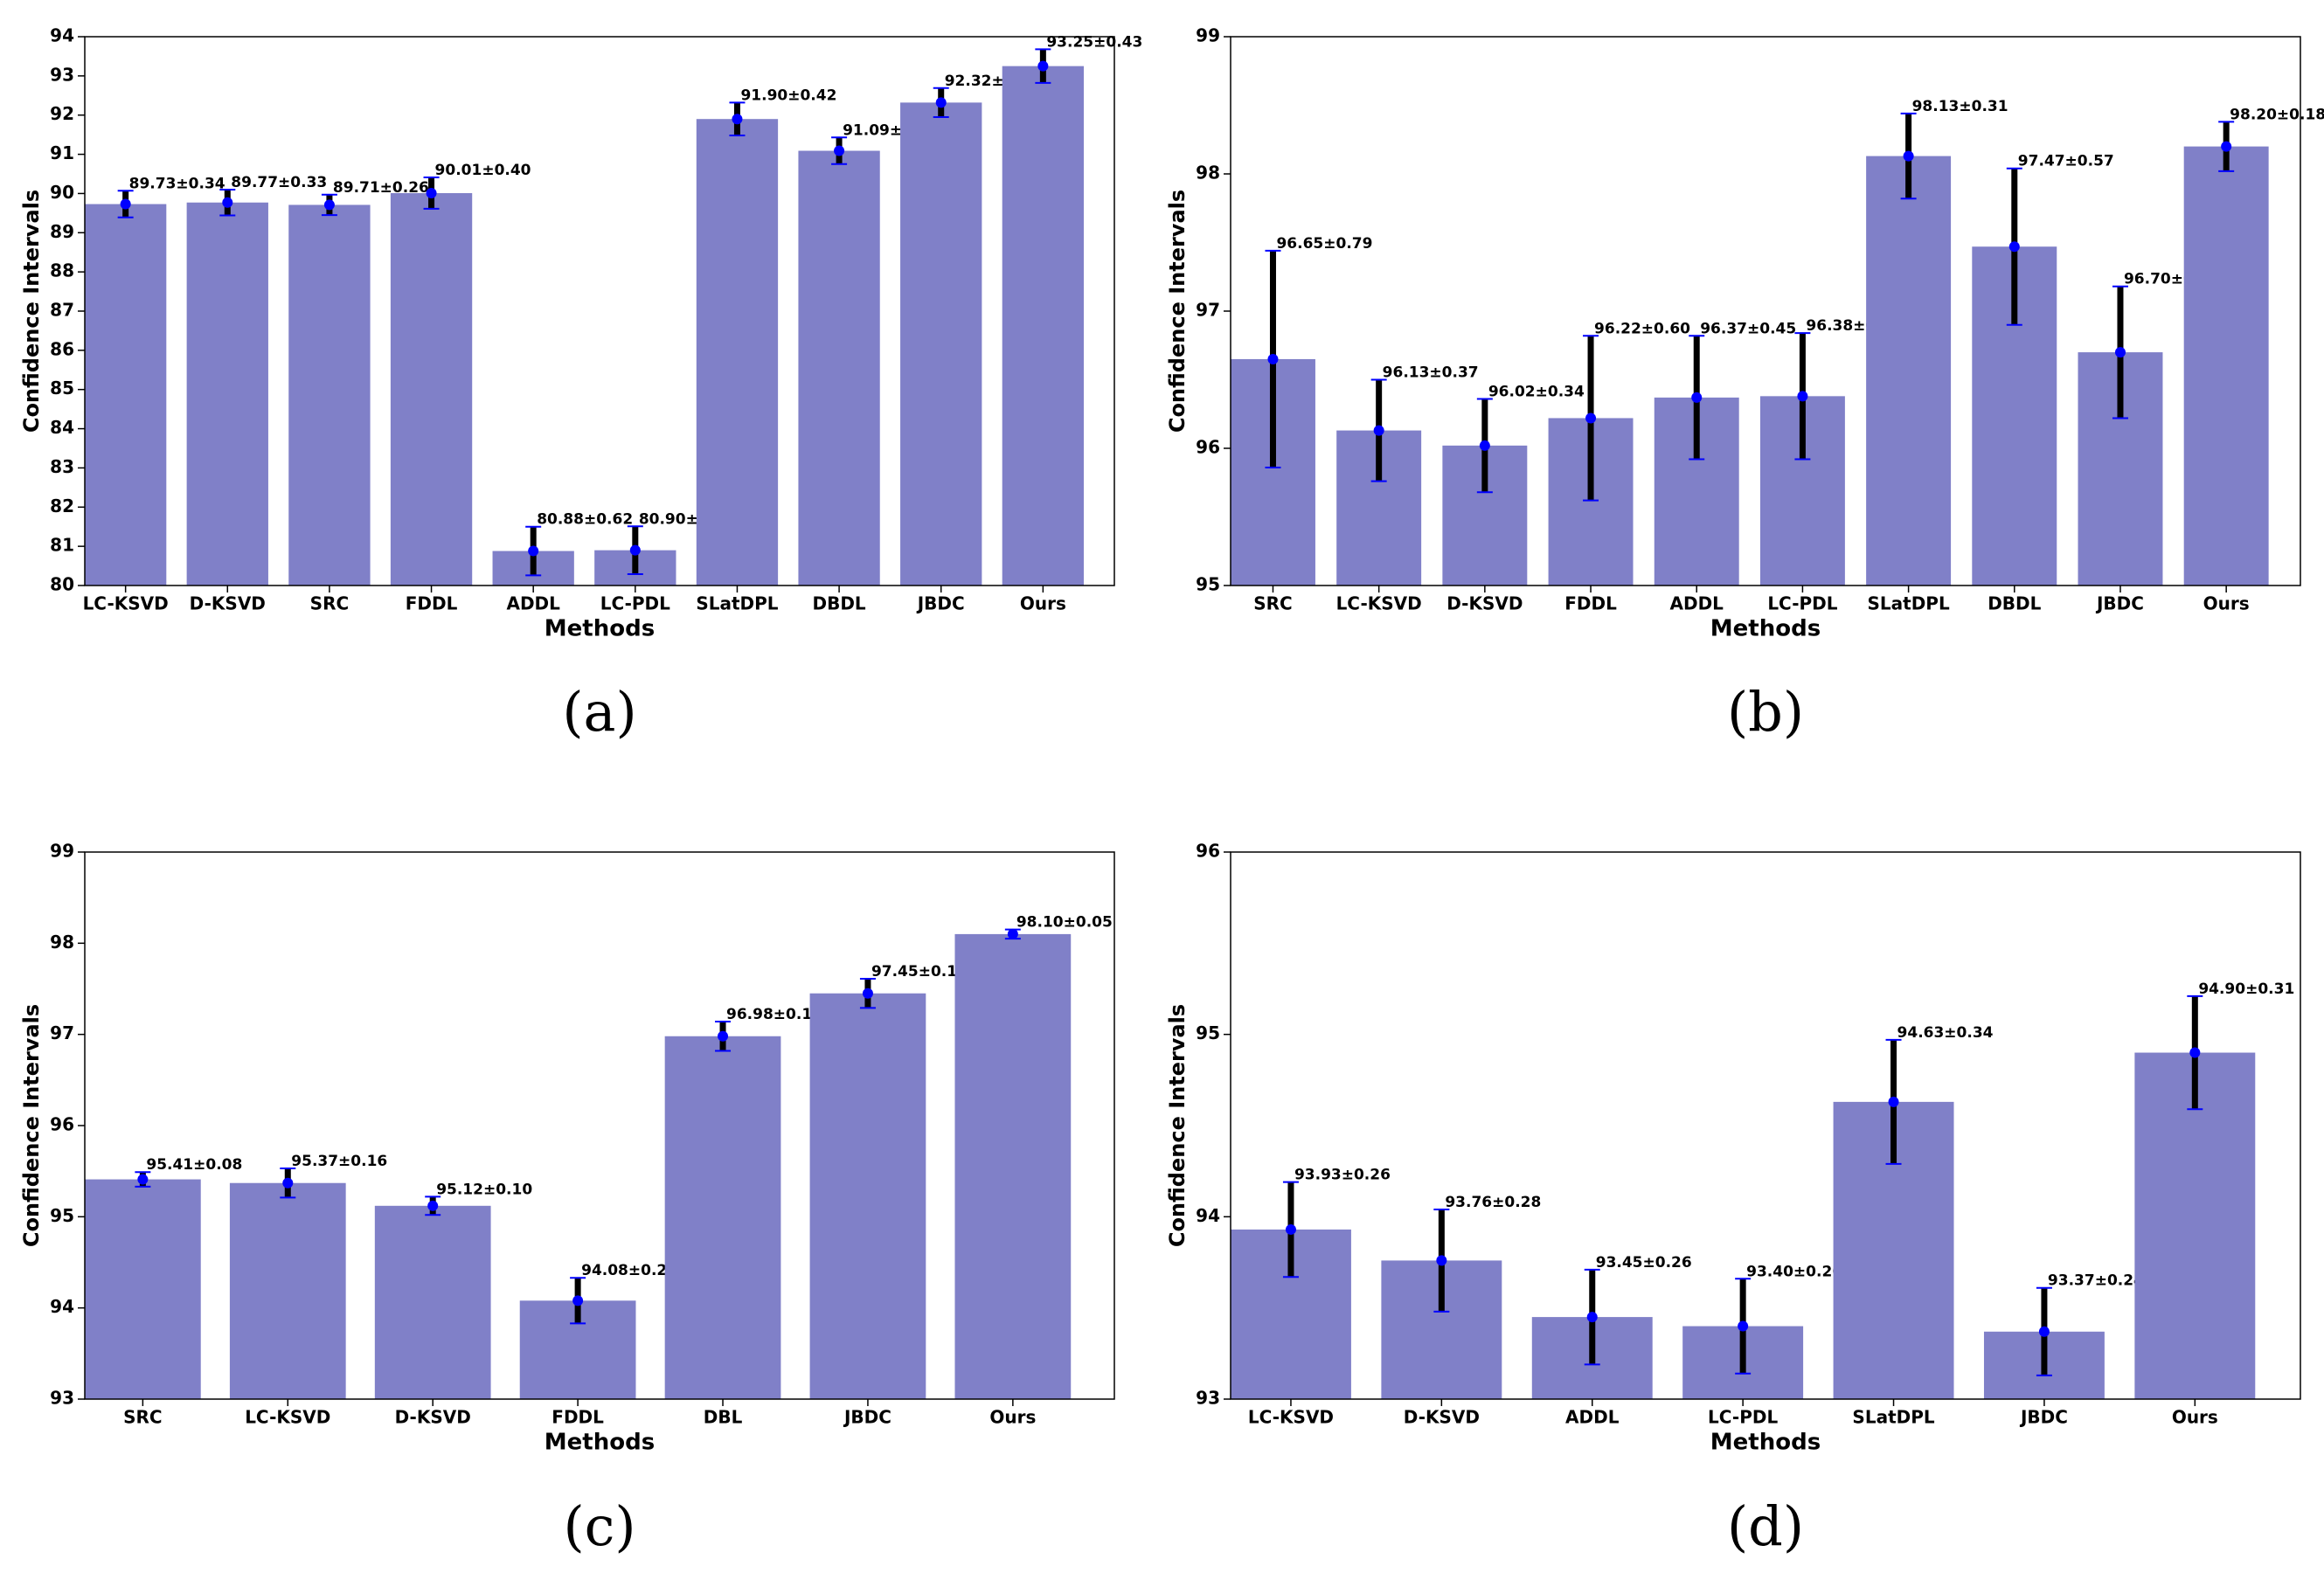 This screenshot has height=1580, width=2324. What do you see at coordinates (1064, 923) in the screenshot?
I see `value-label: 98.10±0.05` at bounding box center [1064, 923].